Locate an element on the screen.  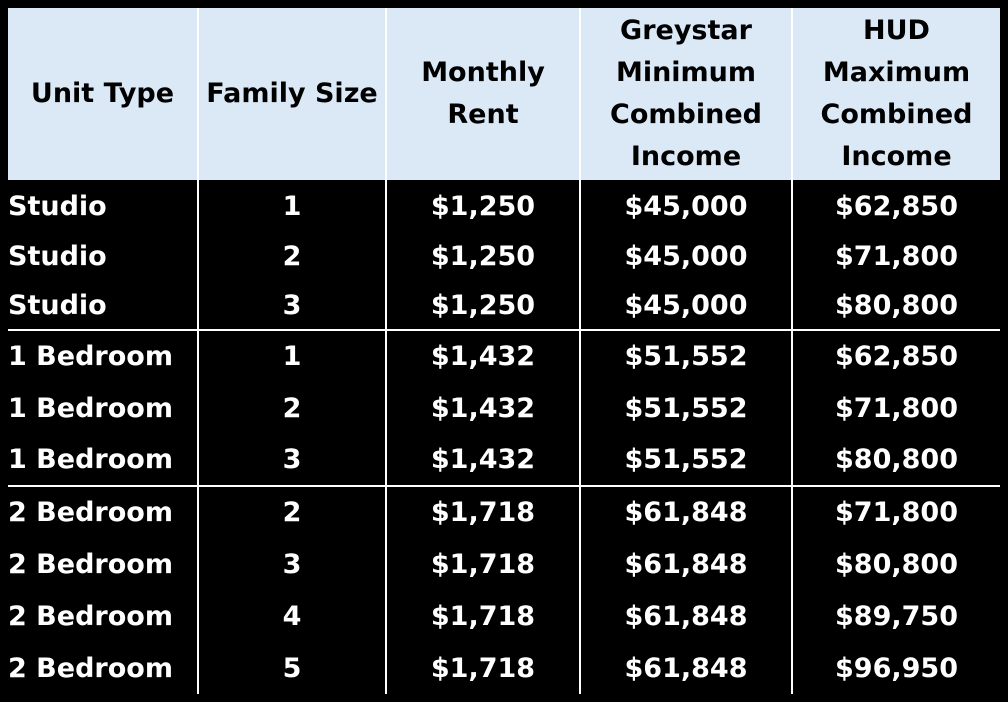
table-row: 1 Bedroom 3 $1,432 $51,552 $80,800 is located at coordinates (504, 460).